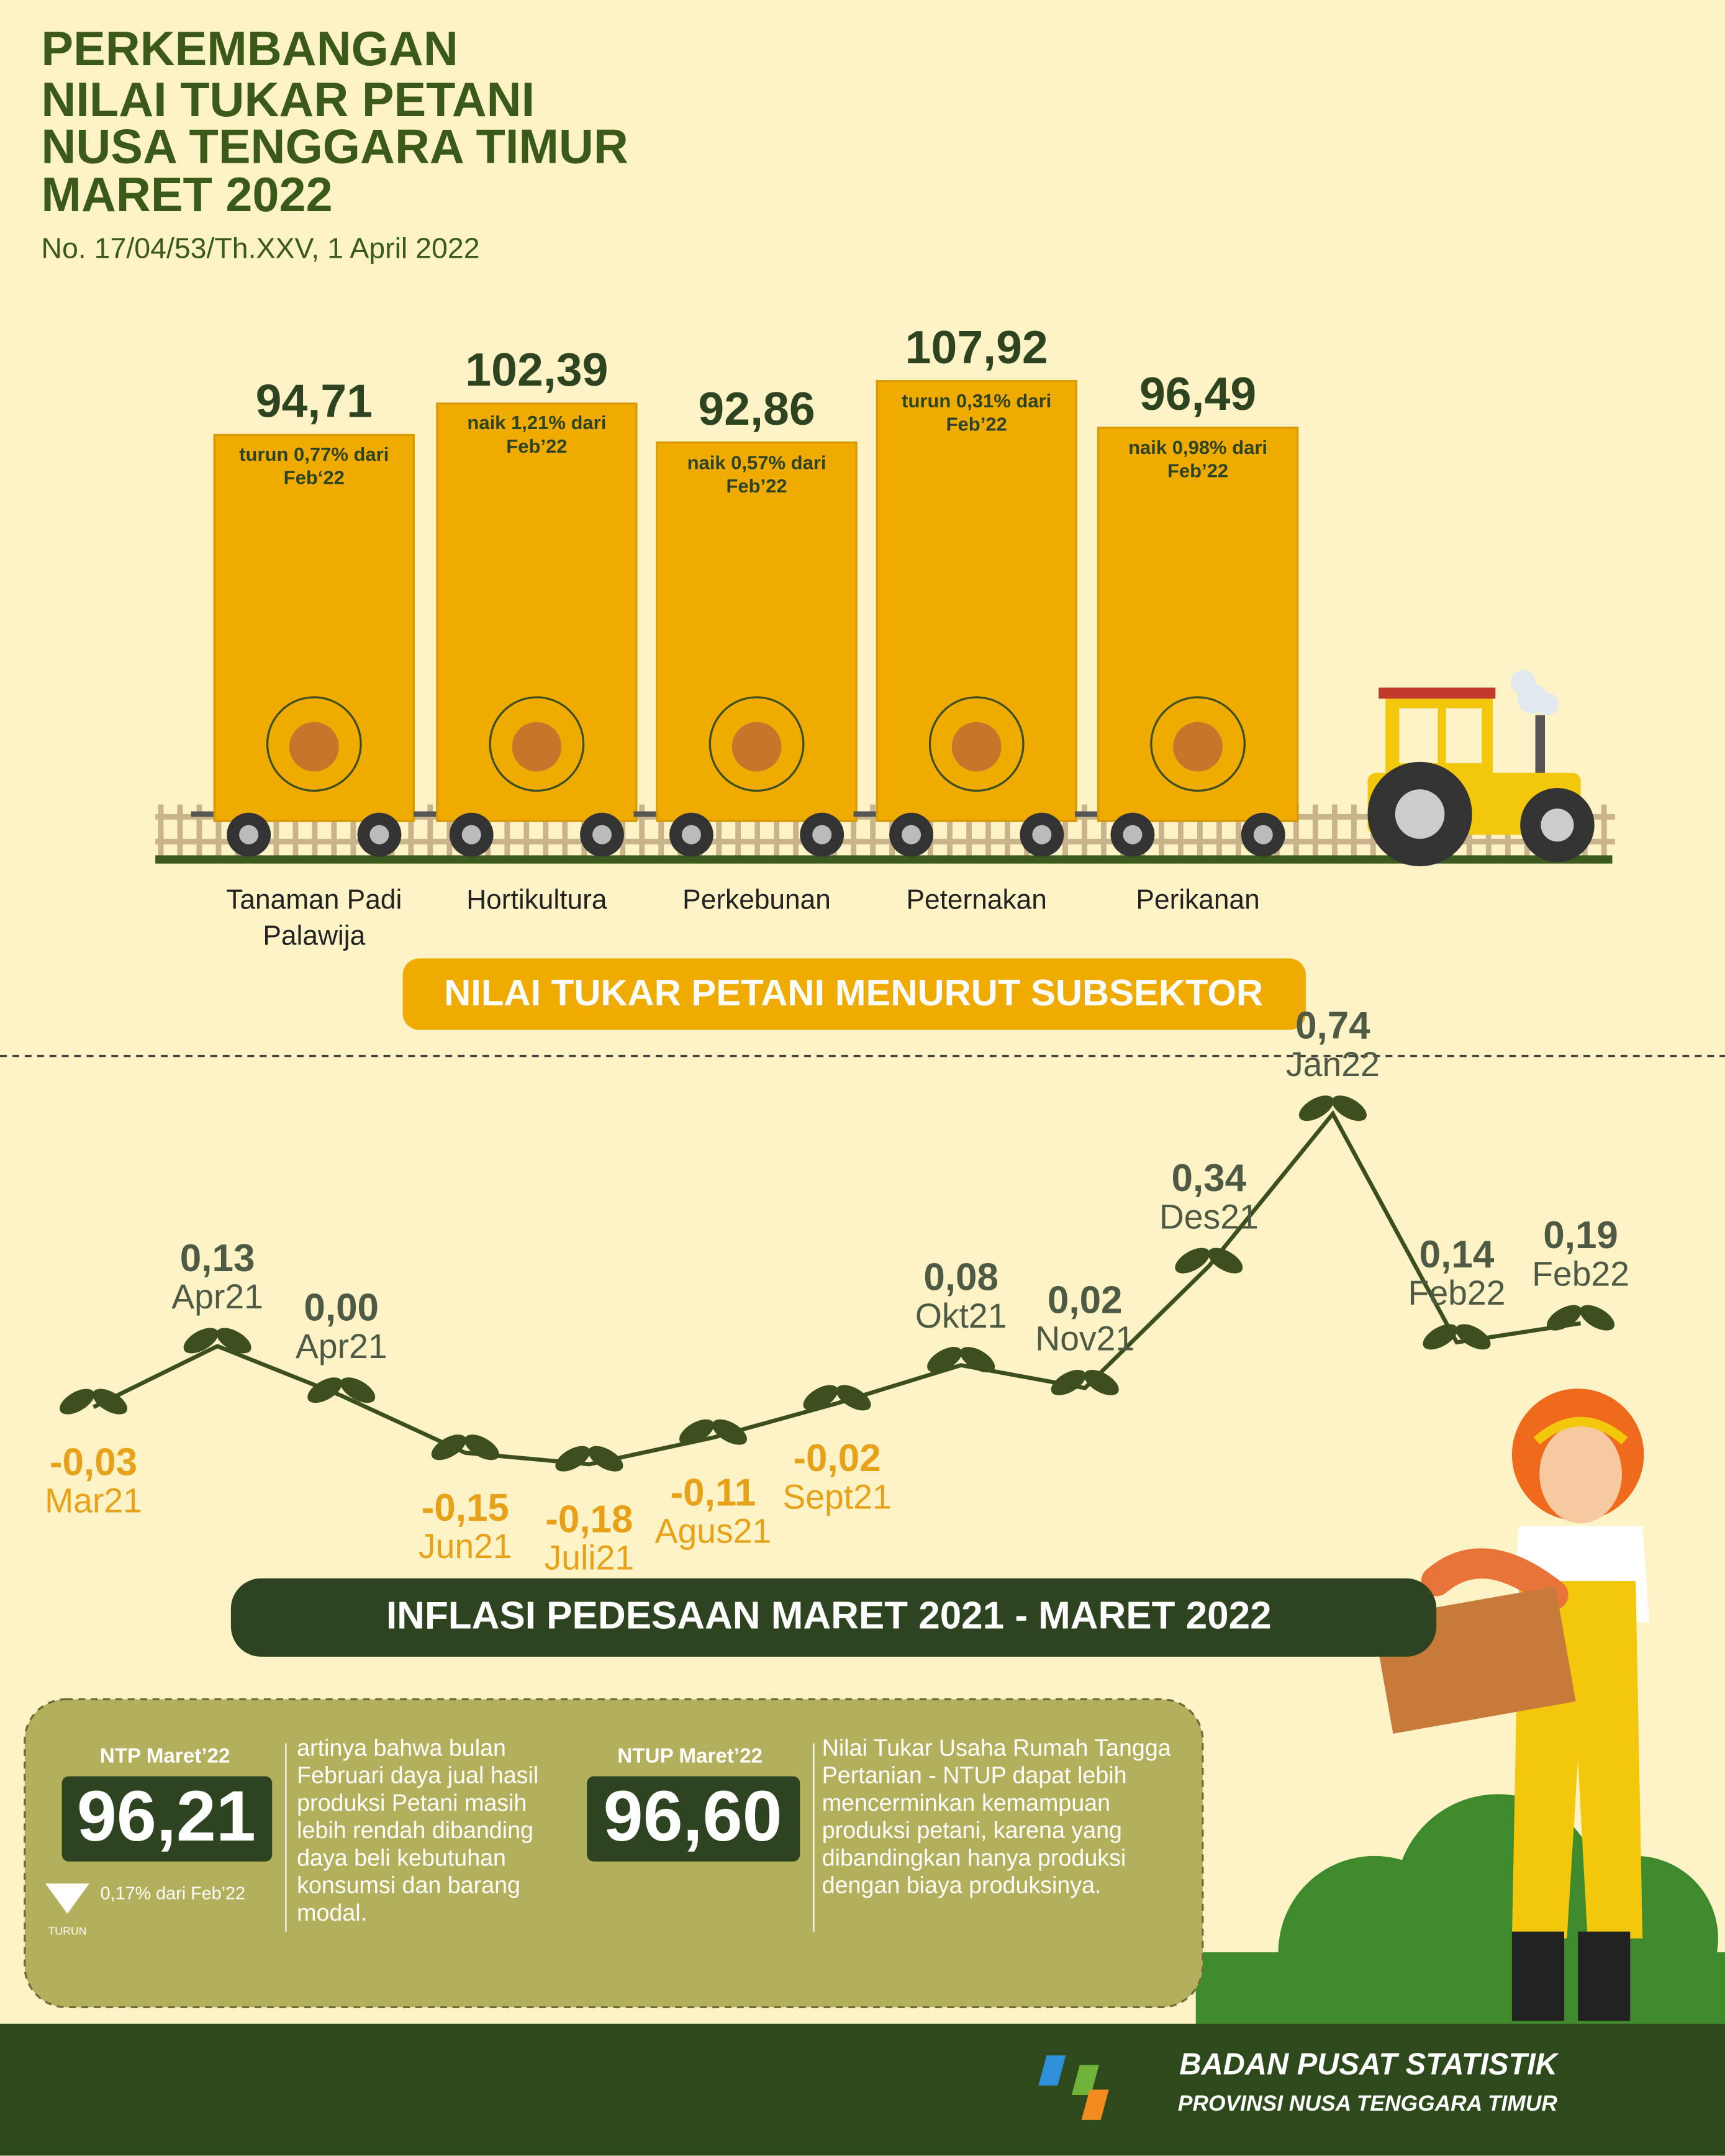 Image resolution: width=1725 pixels, height=2156 pixels. I want to click on value-label: -0,15, so click(465, 1508).